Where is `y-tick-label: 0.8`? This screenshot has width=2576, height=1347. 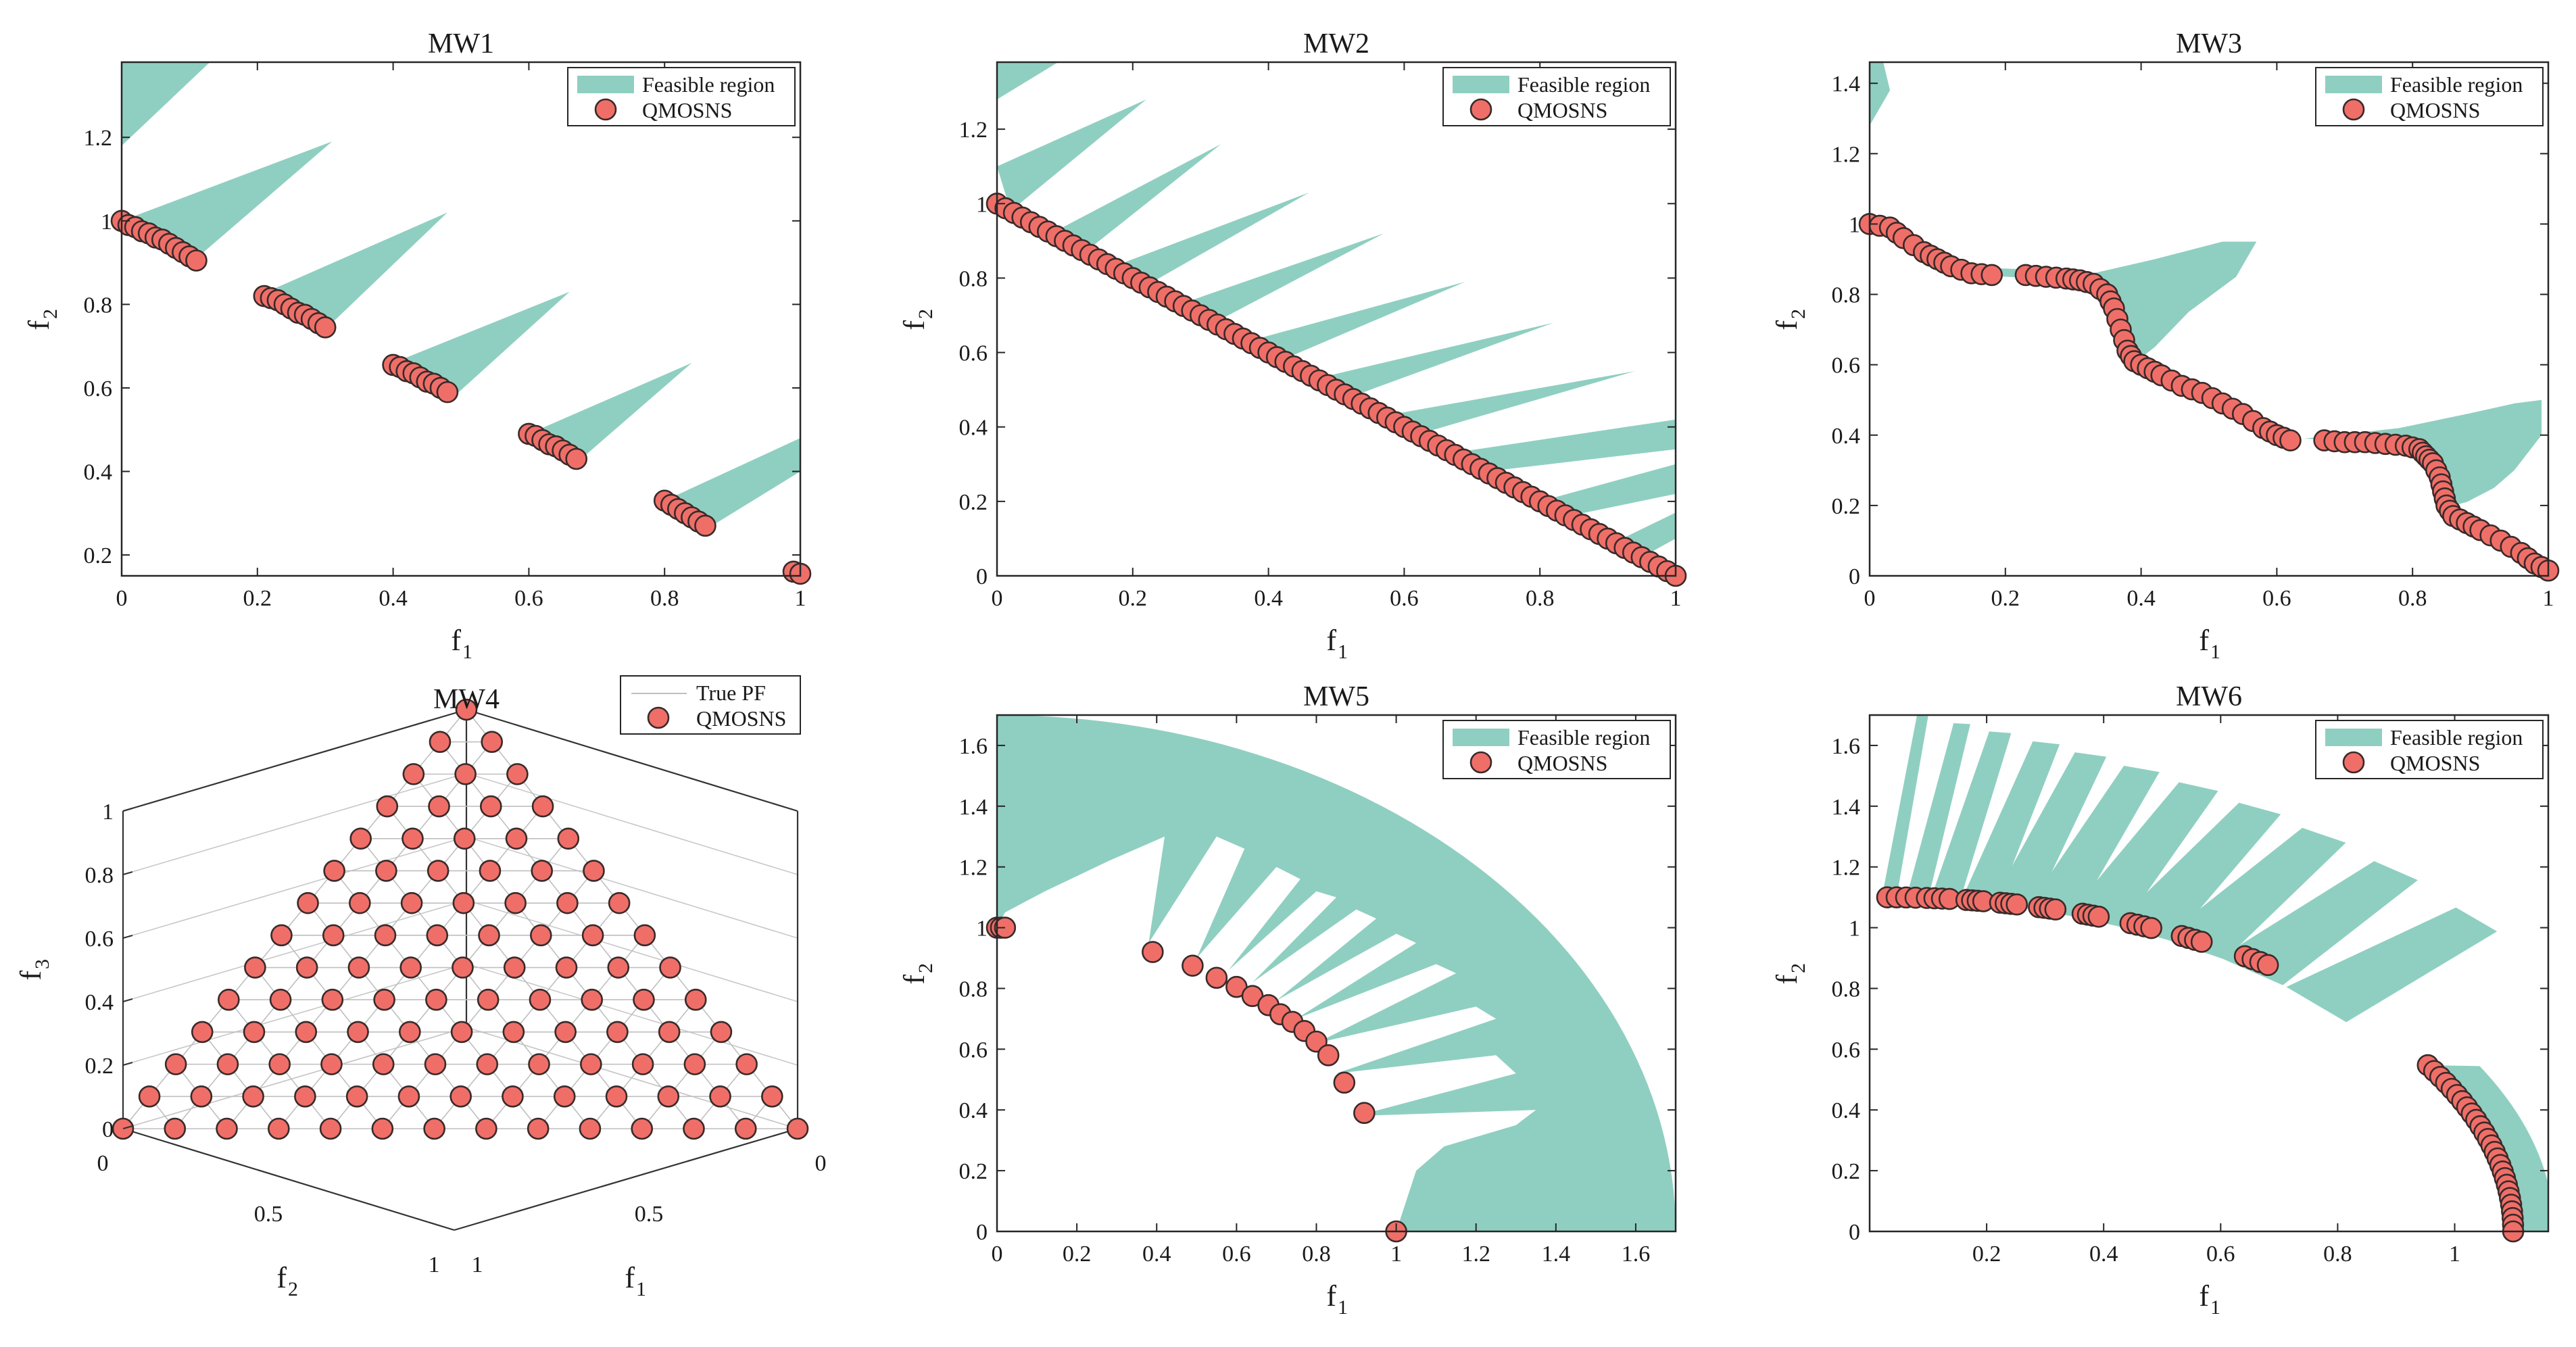
y-tick-label: 0.8 is located at coordinates (973, 278).